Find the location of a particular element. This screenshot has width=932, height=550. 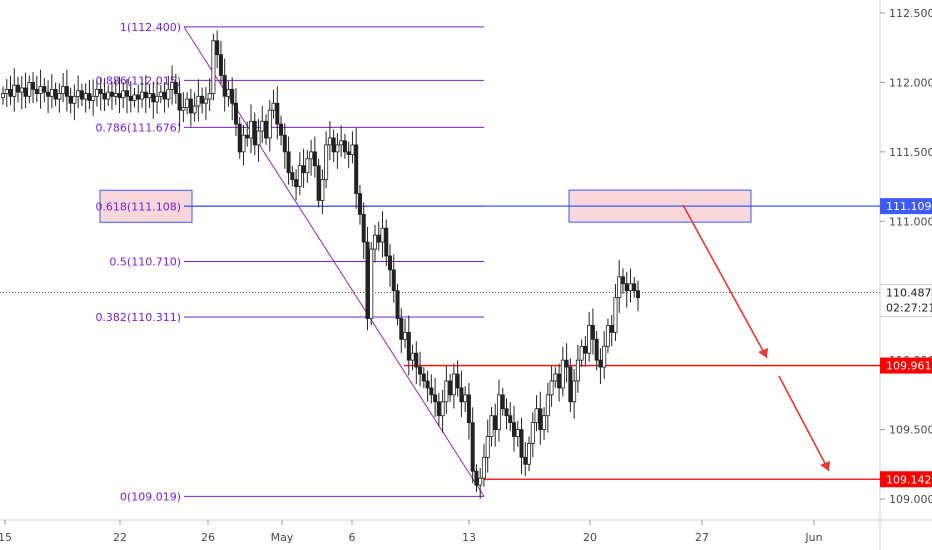

fib-level-label: 0.382(110.311) is located at coordinates (138, 317).